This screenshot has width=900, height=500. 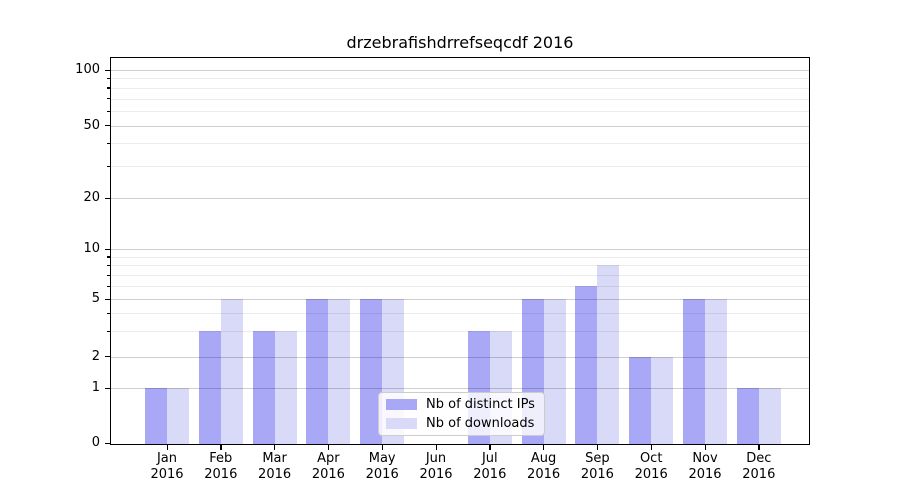 I want to click on y-tick-label: 10, so click(x=91, y=249).